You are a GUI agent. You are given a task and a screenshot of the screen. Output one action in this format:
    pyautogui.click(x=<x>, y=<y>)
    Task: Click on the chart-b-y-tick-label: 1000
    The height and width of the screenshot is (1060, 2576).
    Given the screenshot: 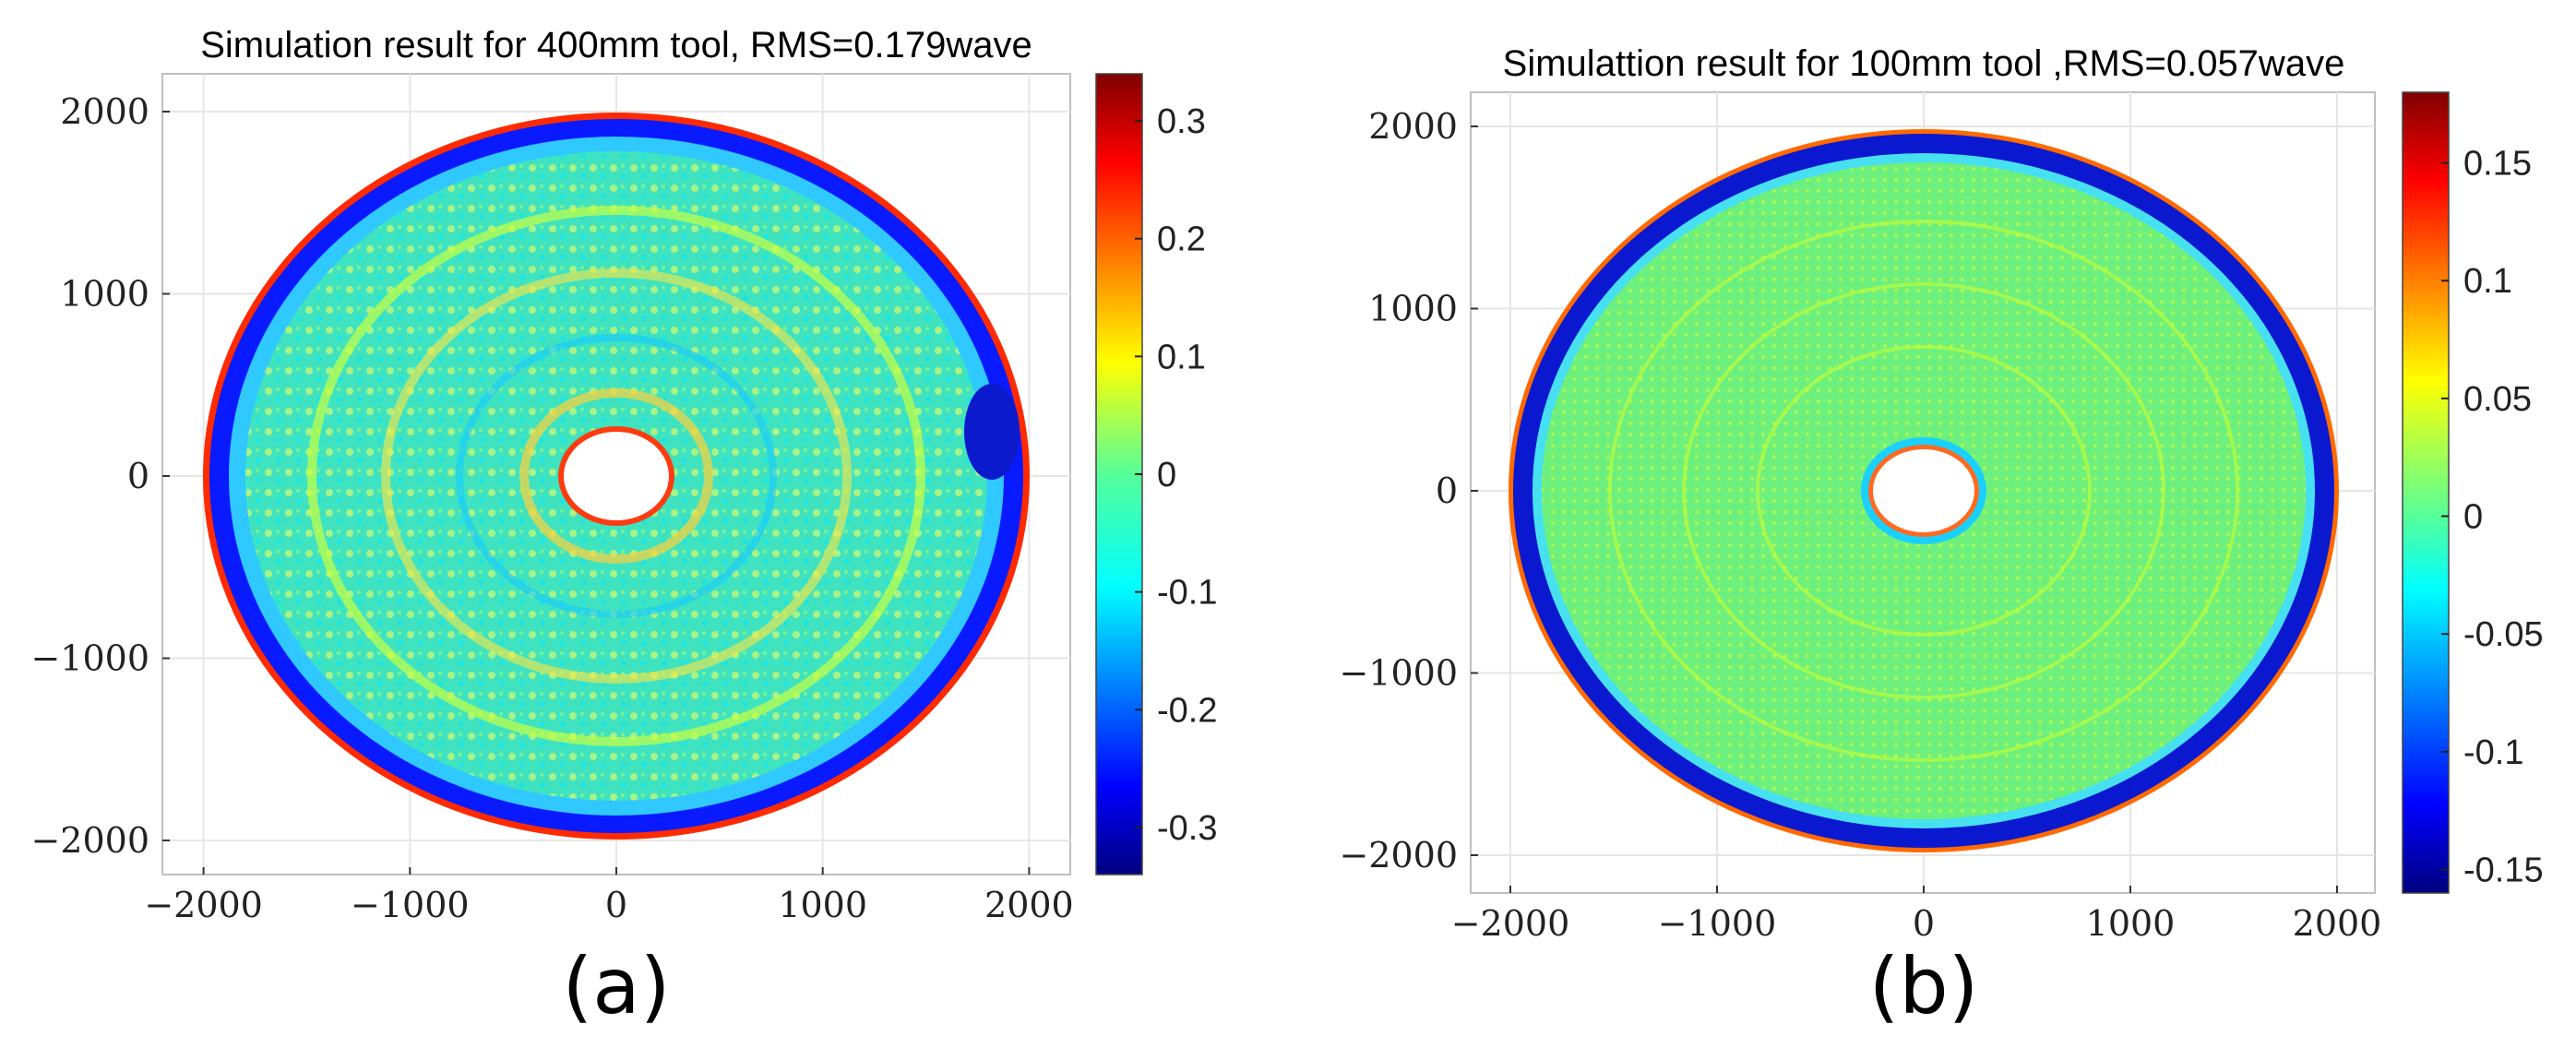 What is the action you would take?
    pyautogui.click(x=1413, y=309)
    